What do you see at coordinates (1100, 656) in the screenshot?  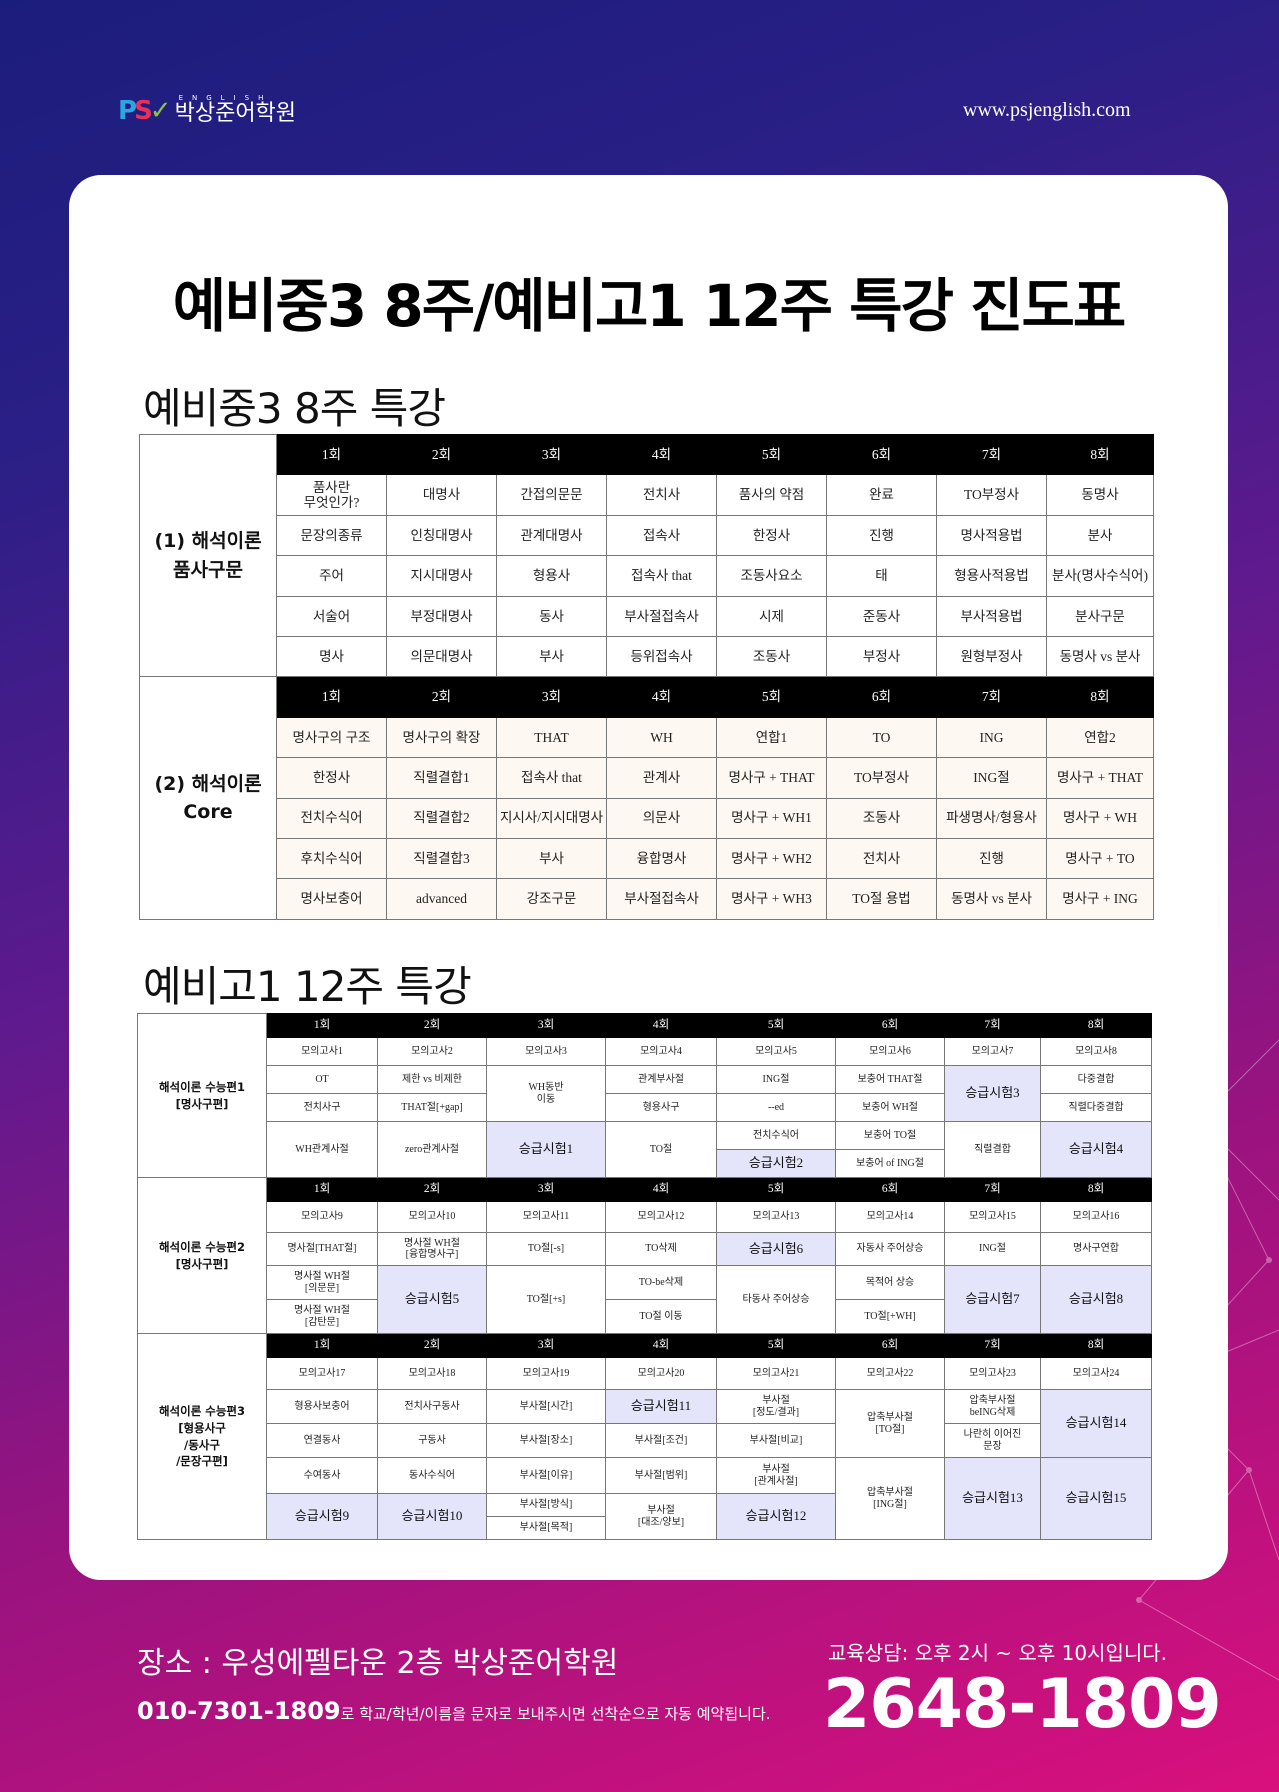 I see `table-cell: 동명사 vs 분사` at bounding box center [1100, 656].